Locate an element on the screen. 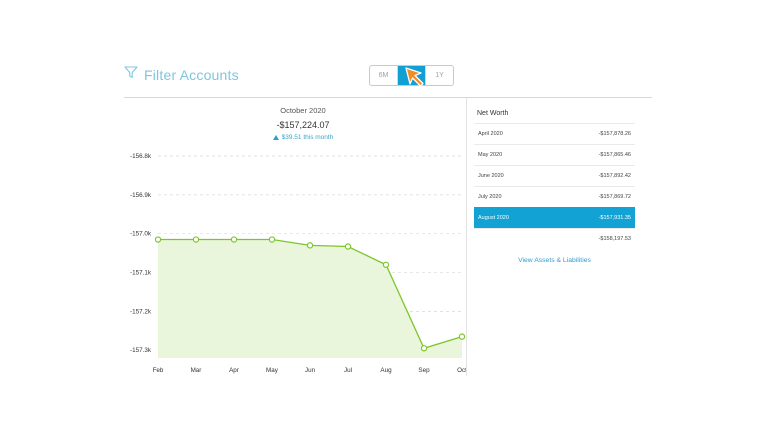  net-worth-row-value: -$157,865.46 is located at coordinates (614, 155).